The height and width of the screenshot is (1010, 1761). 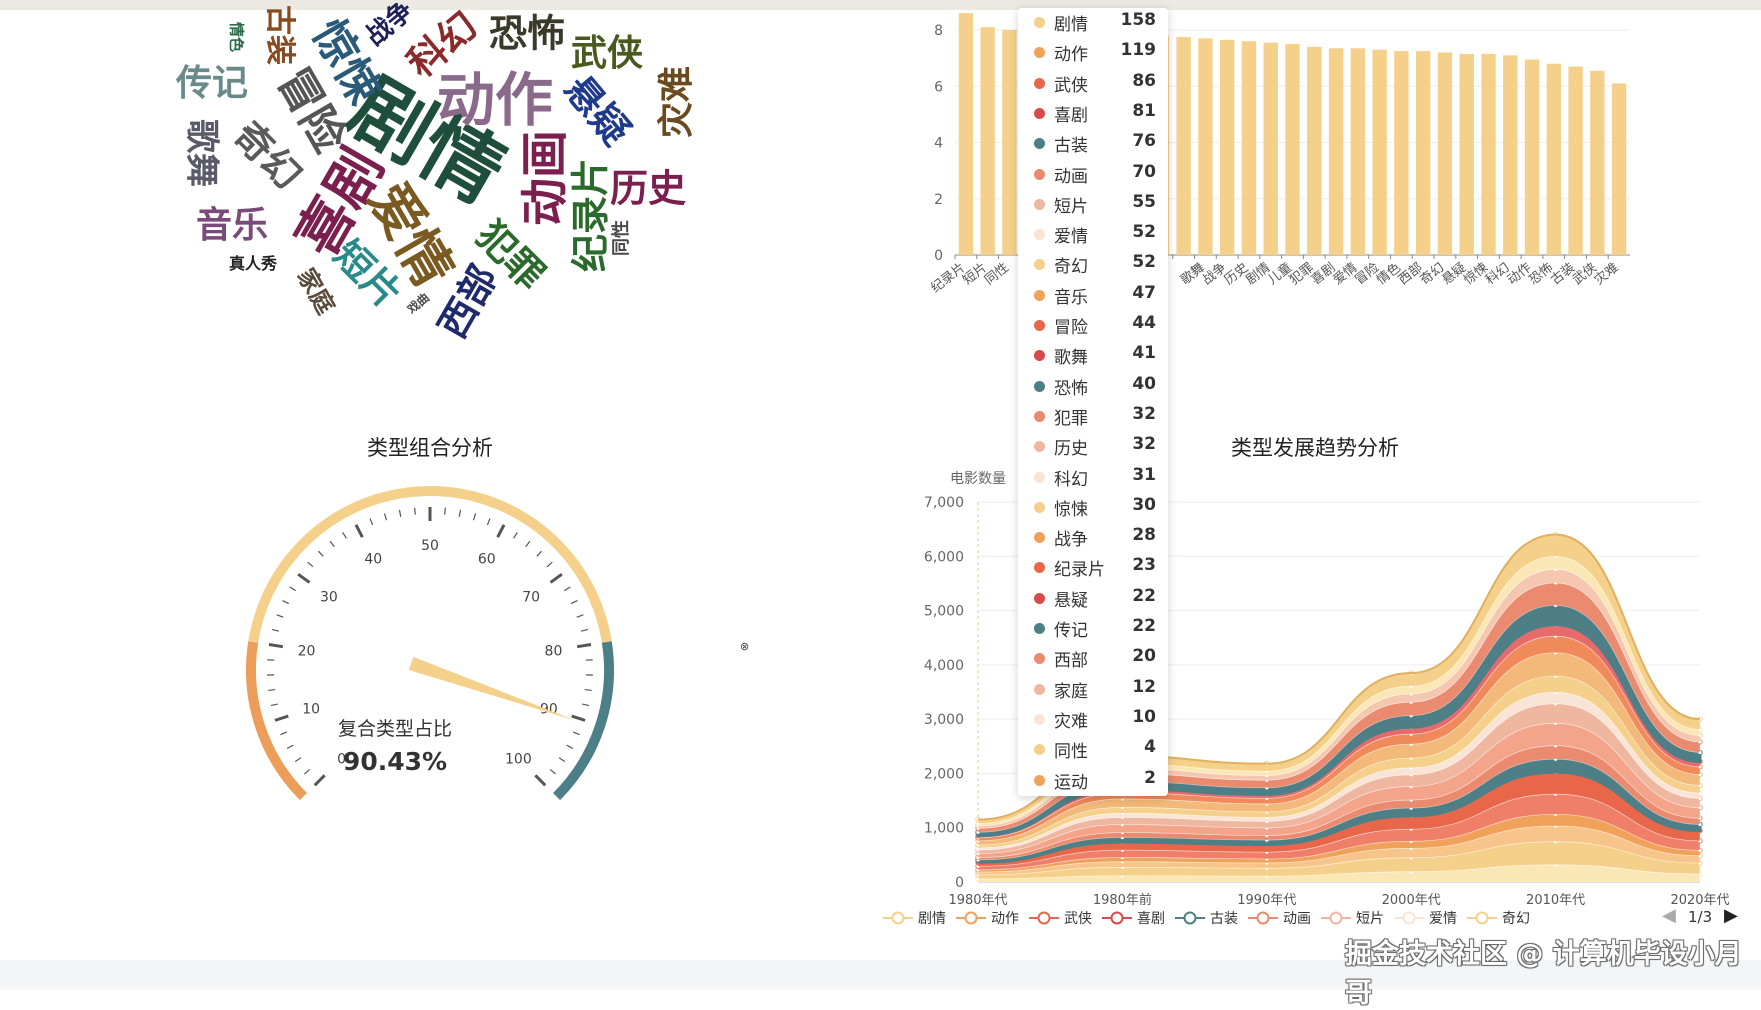 I want to click on tooltip-count: 10, so click(x=1144, y=717).